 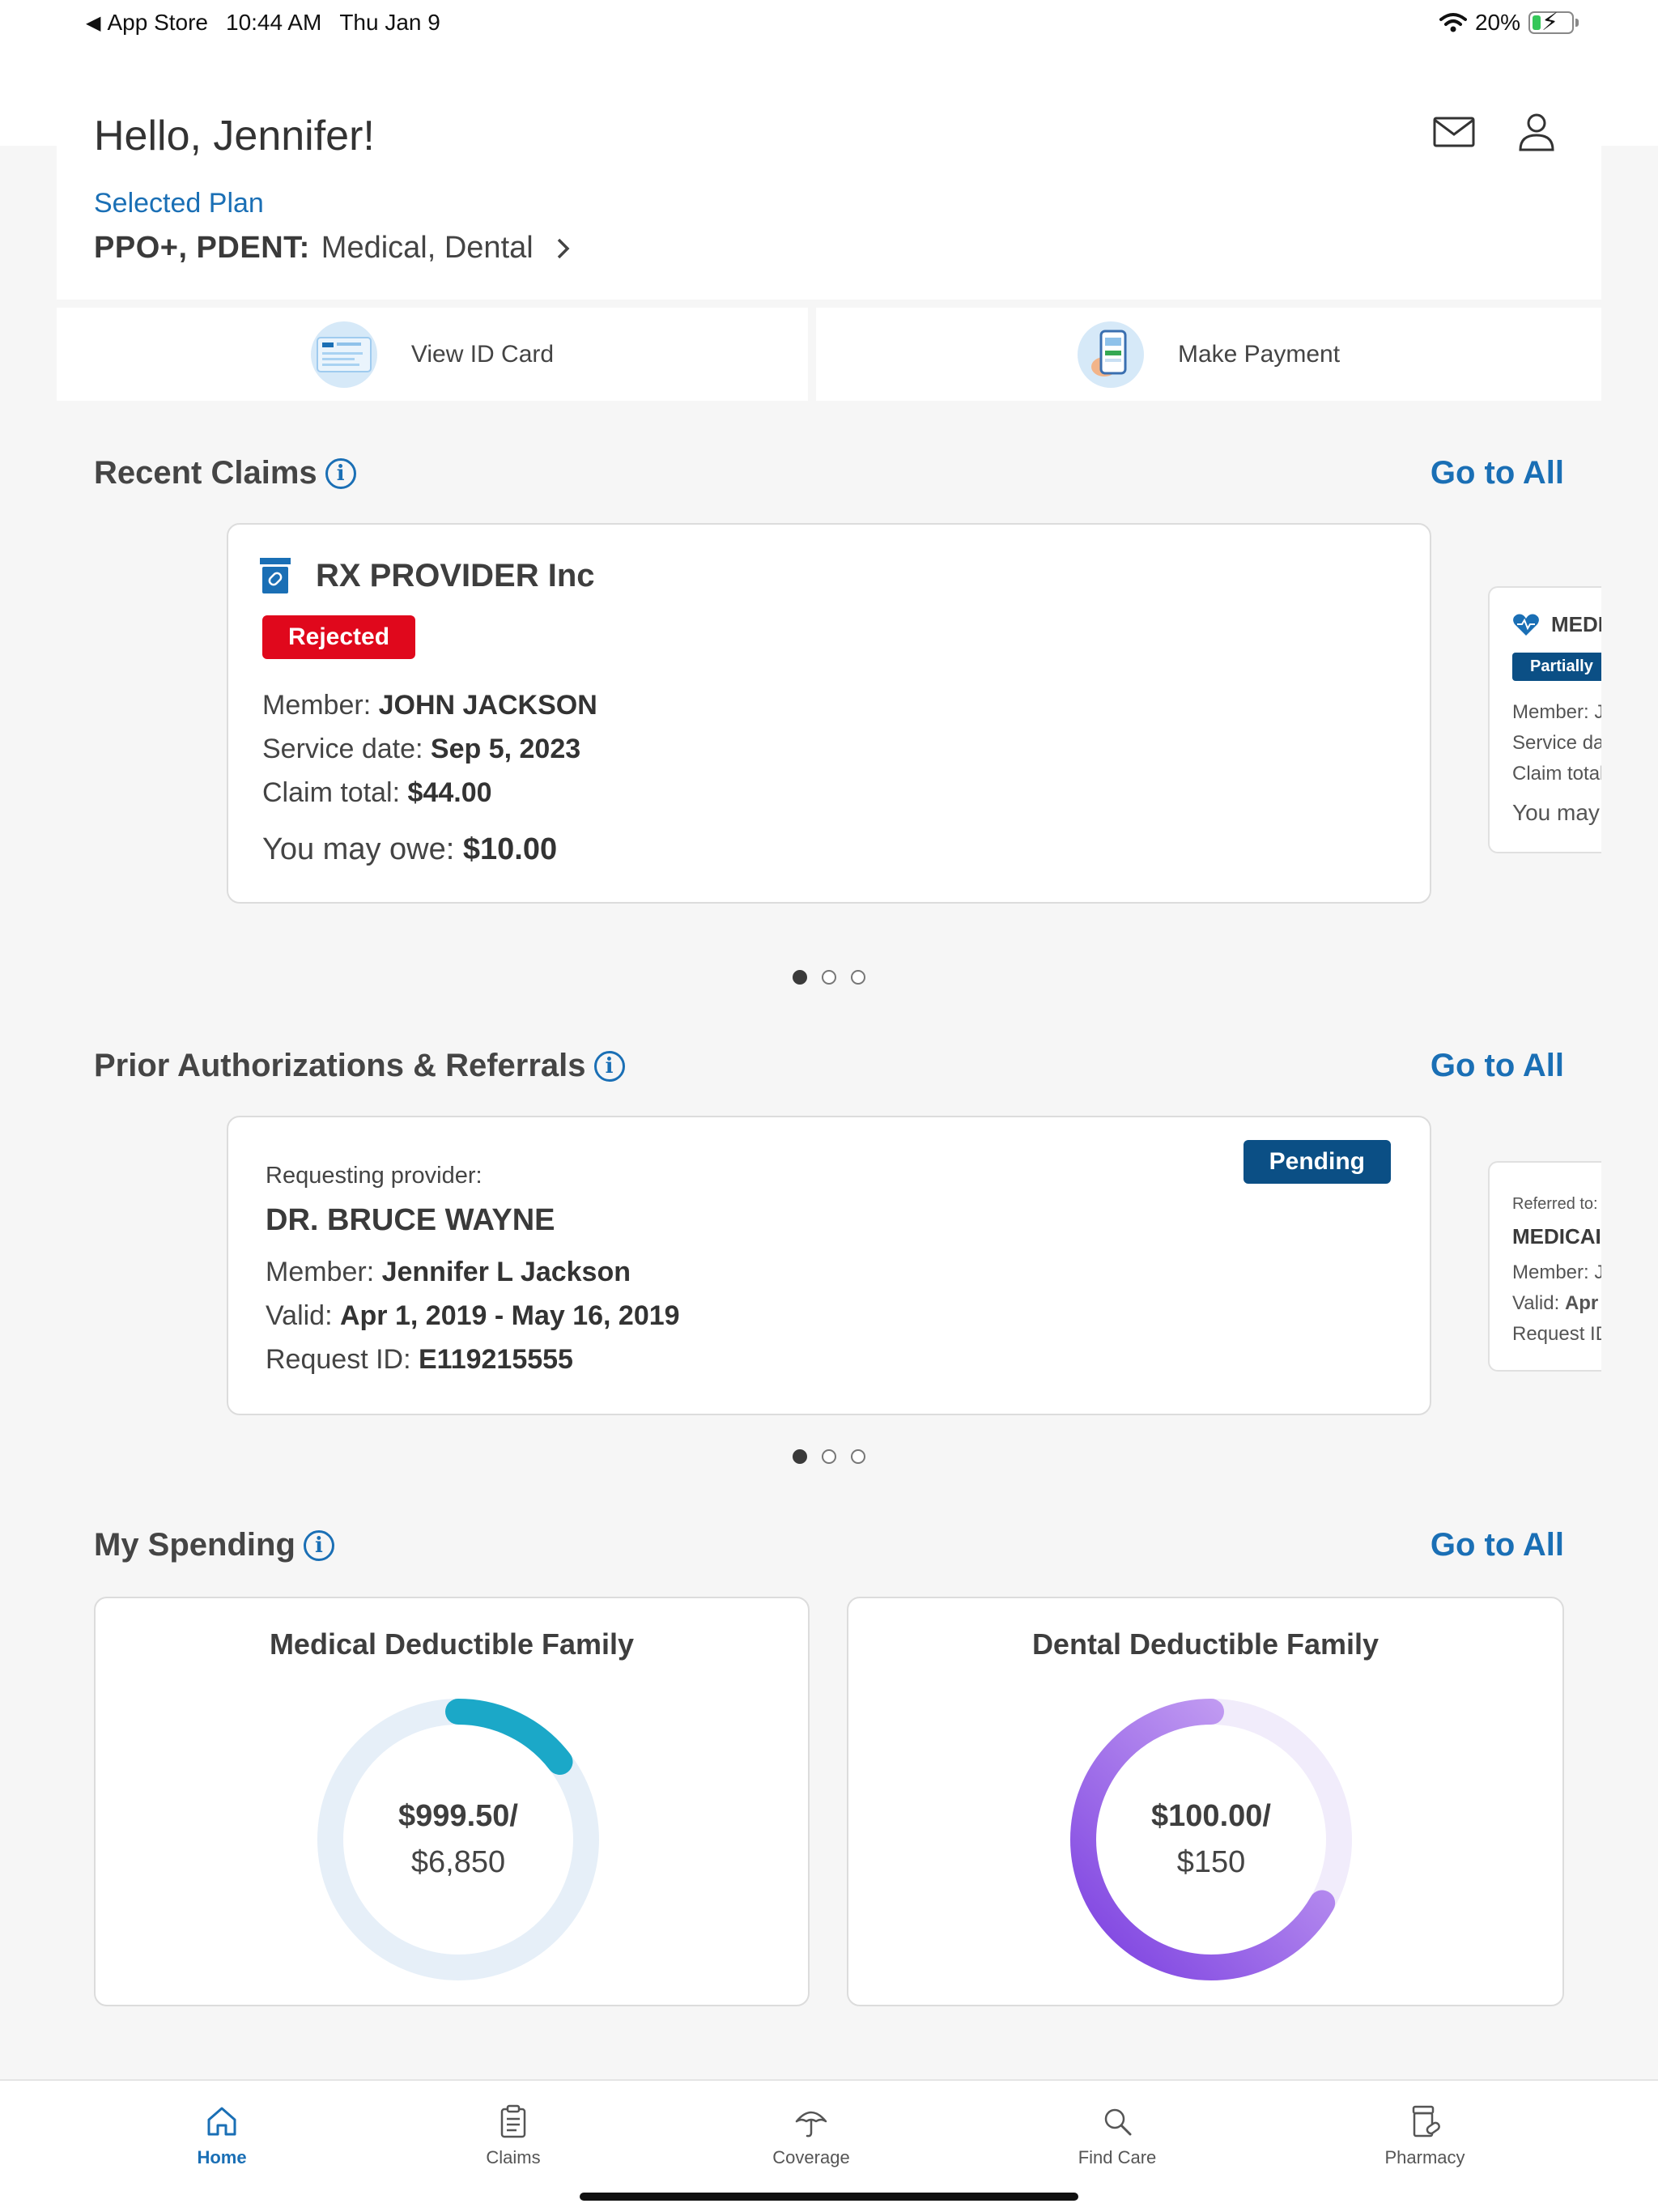 I want to click on requesting-provider-label: Requesting provider:, so click(x=374, y=1176).